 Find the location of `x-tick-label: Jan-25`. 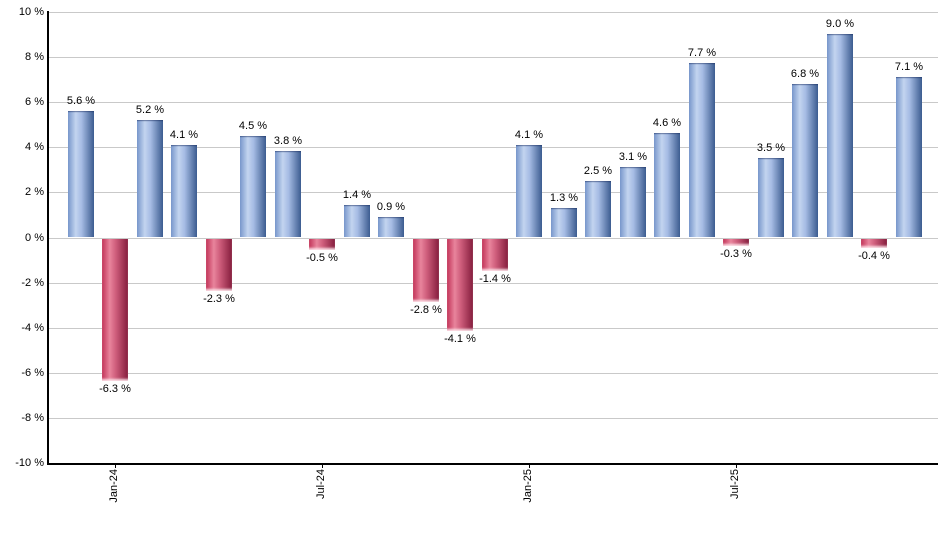

x-tick-label: Jan-25 is located at coordinates (528, 486).